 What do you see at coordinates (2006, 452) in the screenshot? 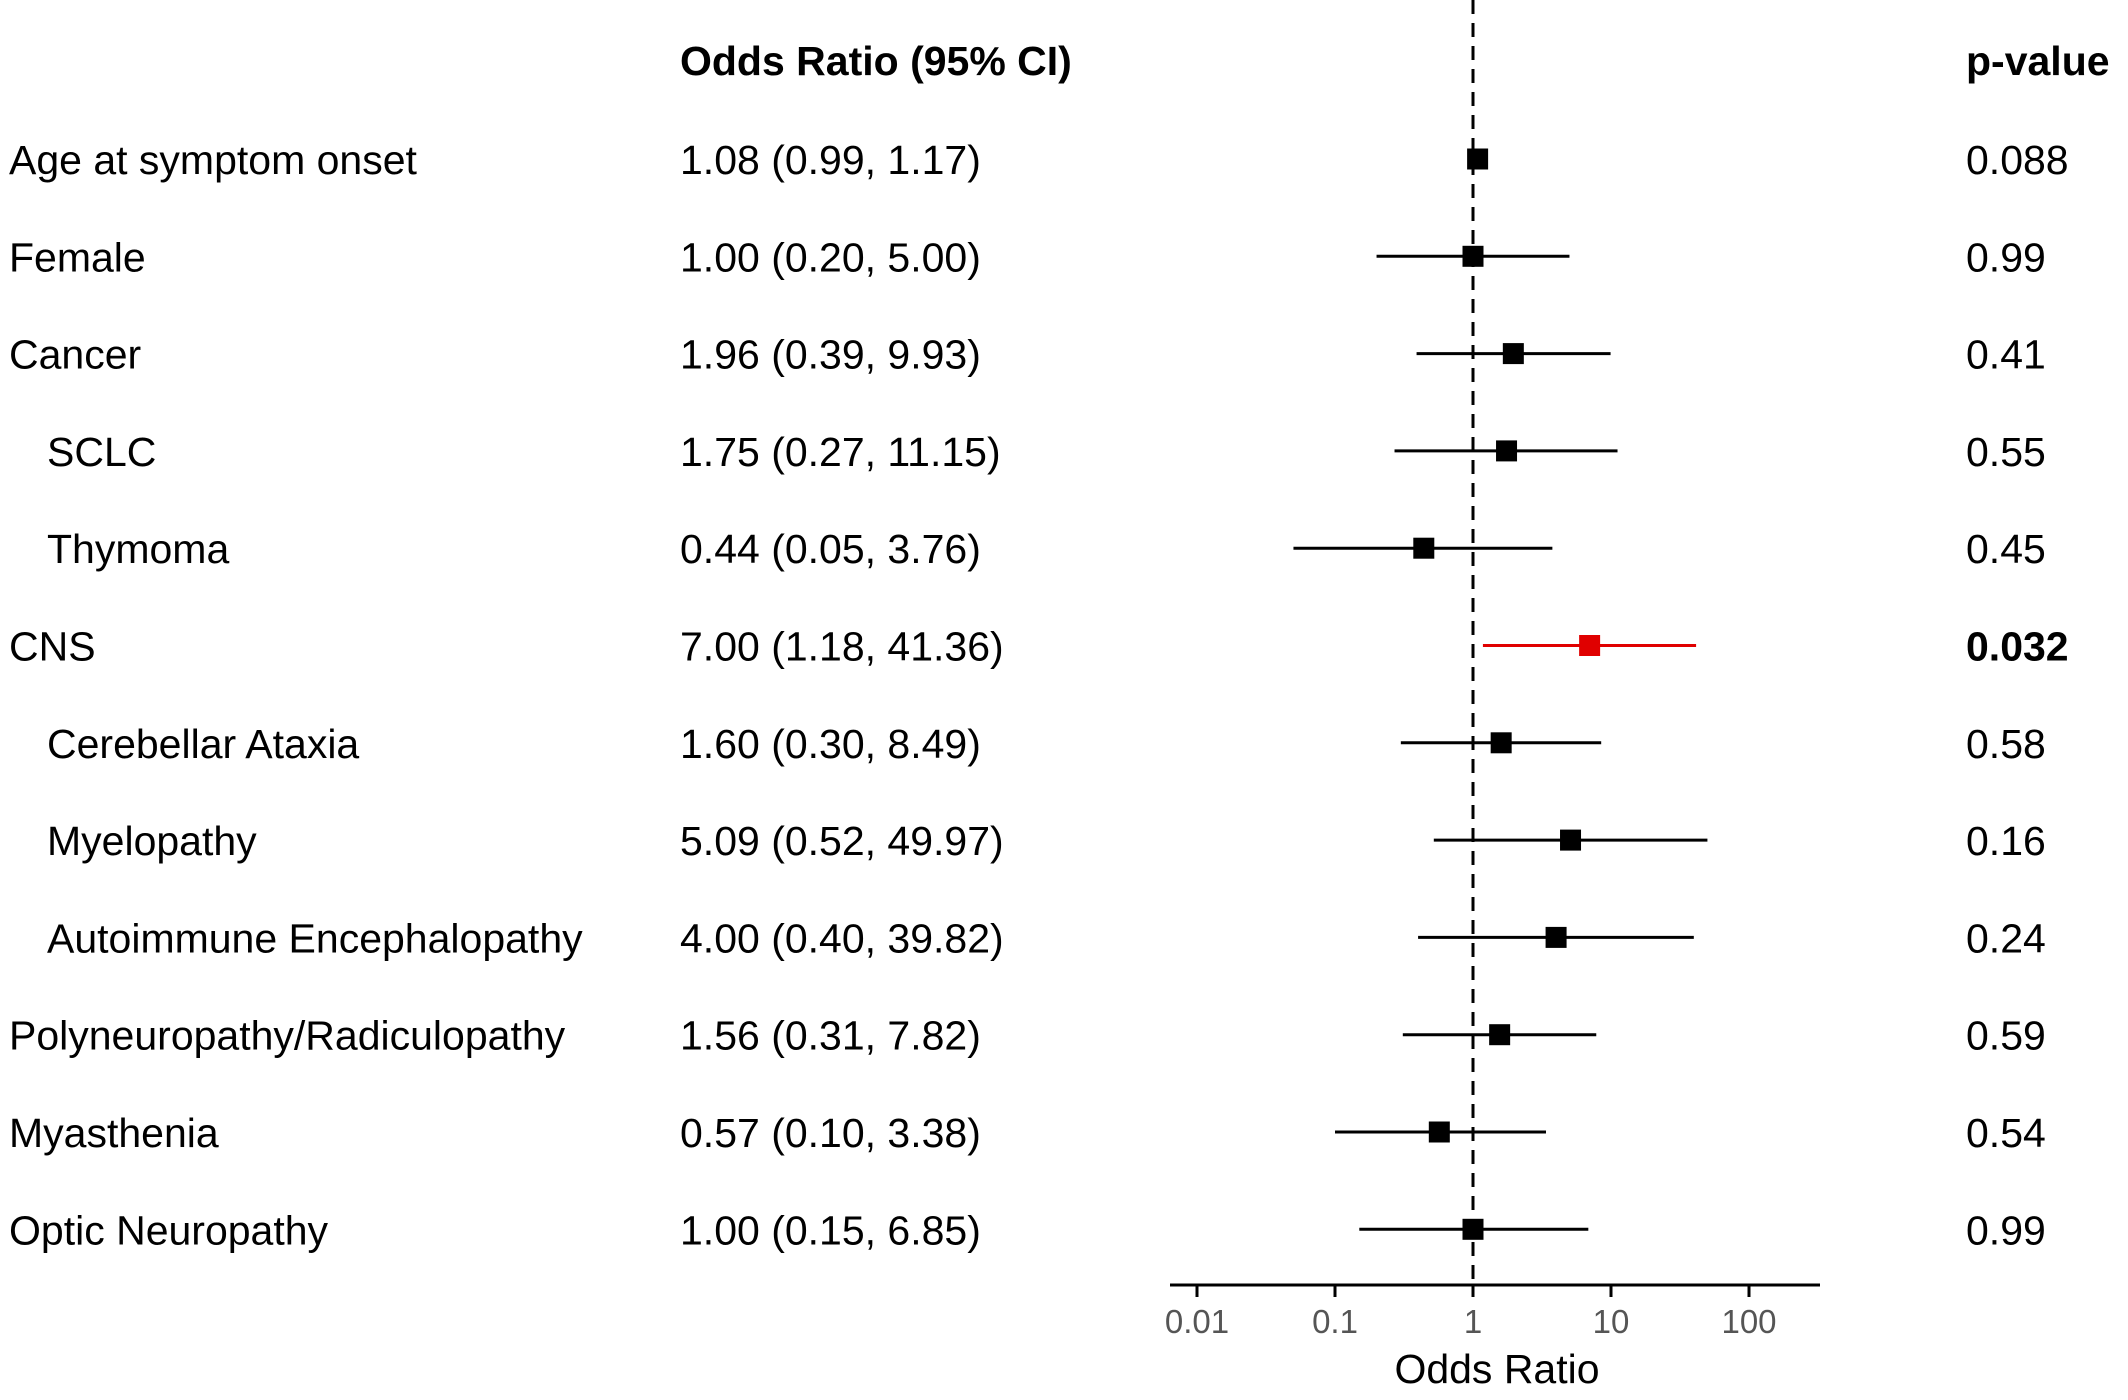
I see `p-value-text: 0.55` at bounding box center [2006, 452].